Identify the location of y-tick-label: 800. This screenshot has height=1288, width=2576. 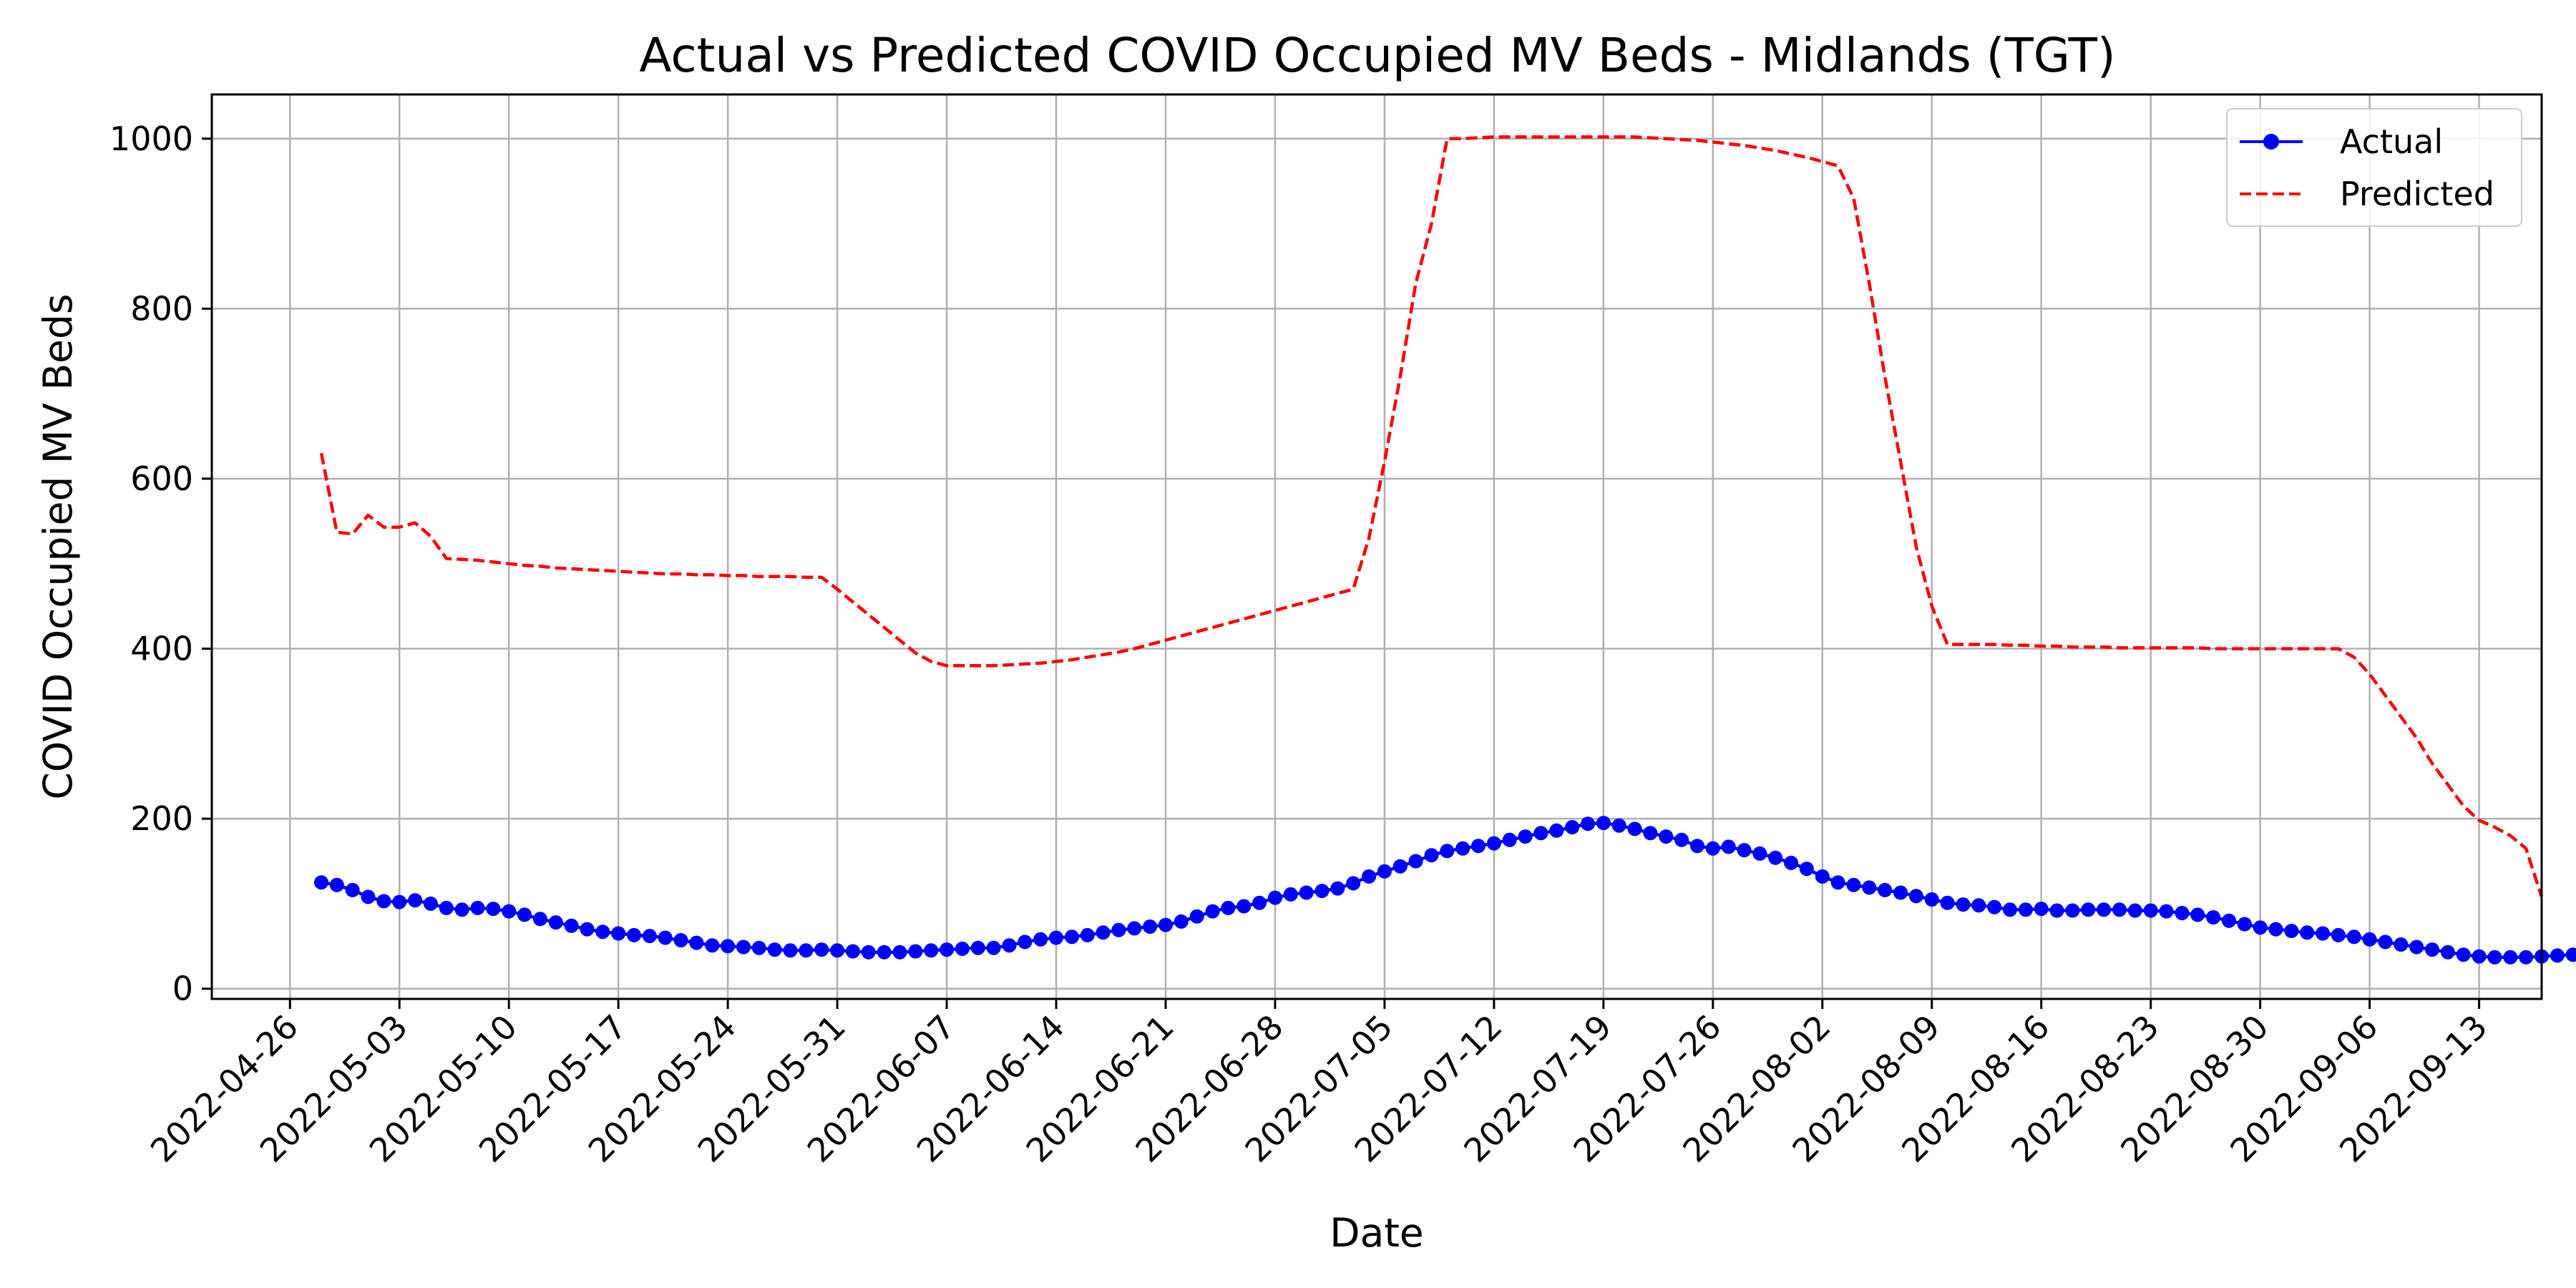
(161, 308).